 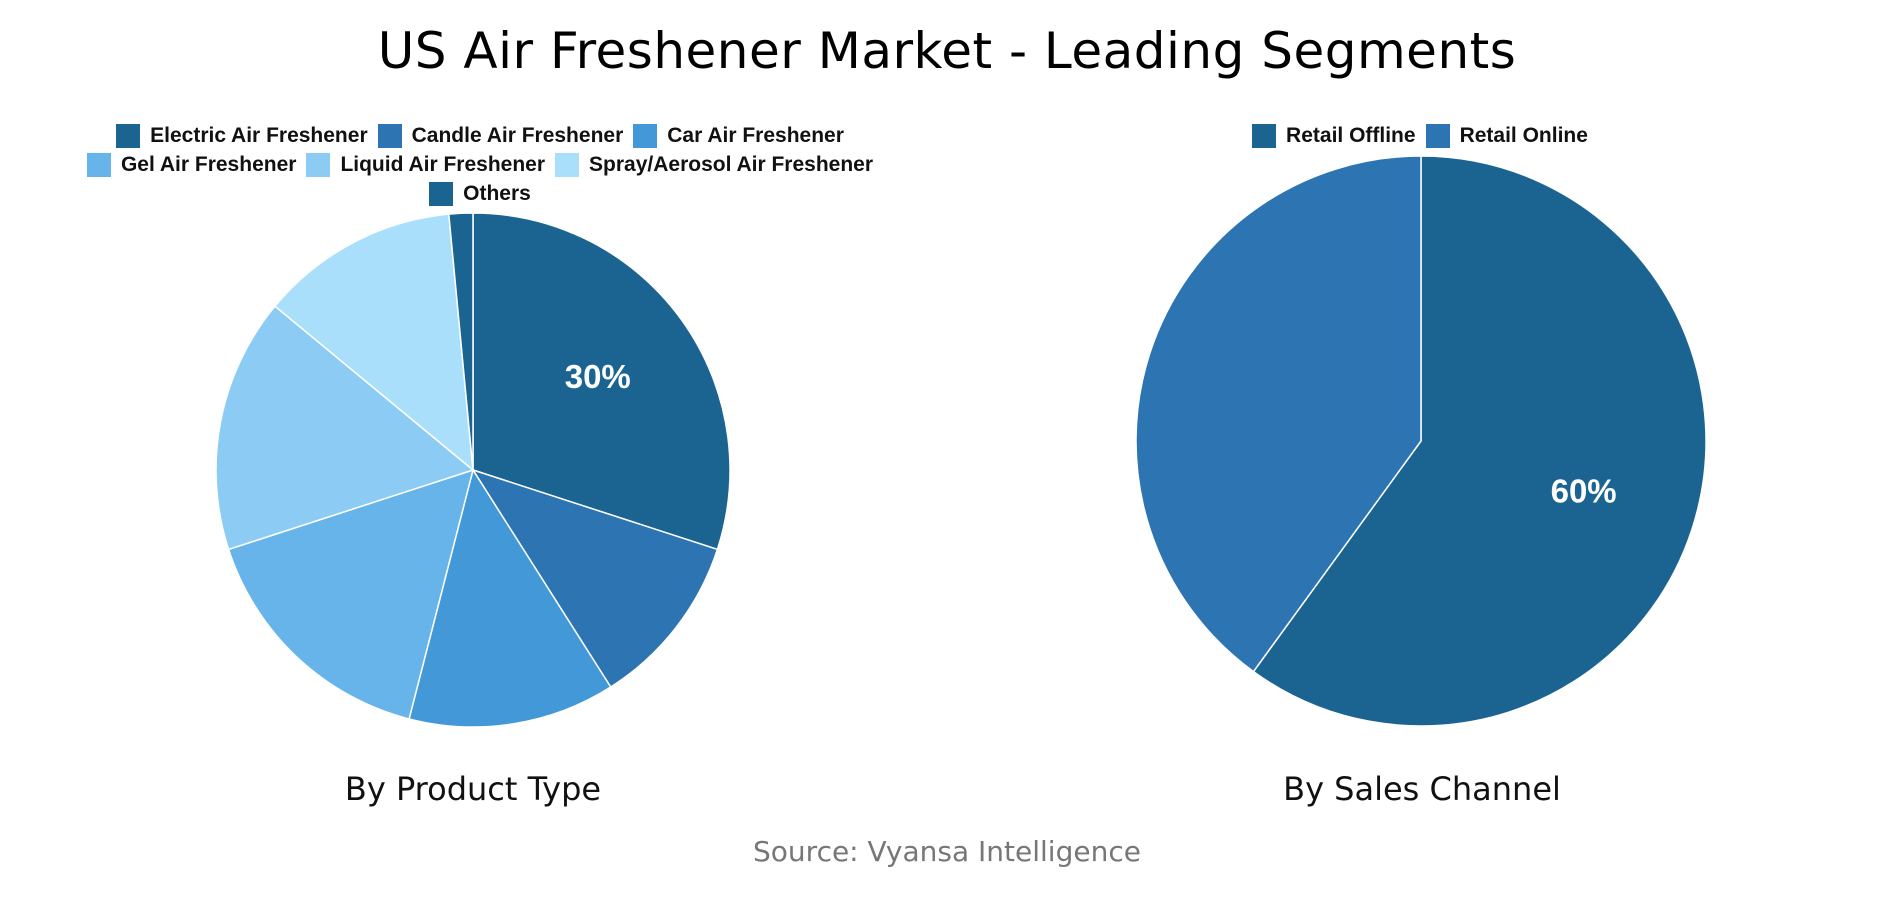 What do you see at coordinates (1422, 789) in the screenshot?
I see `caption-sales-channel: By Sales Channel` at bounding box center [1422, 789].